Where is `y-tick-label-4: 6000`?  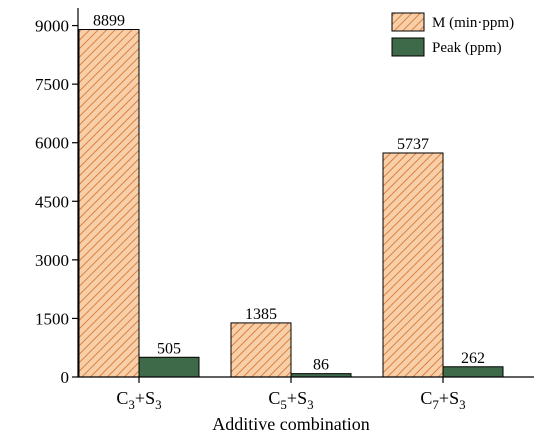
y-tick-label-4: 6000 is located at coordinates (52, 143).